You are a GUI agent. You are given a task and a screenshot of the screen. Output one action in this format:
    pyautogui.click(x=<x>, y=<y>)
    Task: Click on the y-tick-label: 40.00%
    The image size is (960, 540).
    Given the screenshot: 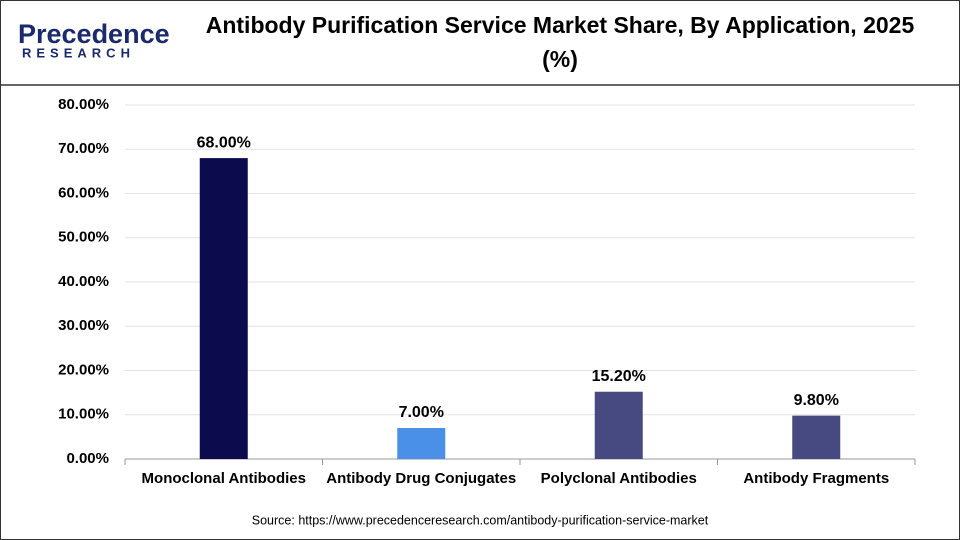 What is the action you would take?
    pyautogui.click(x=83, y=281)
    